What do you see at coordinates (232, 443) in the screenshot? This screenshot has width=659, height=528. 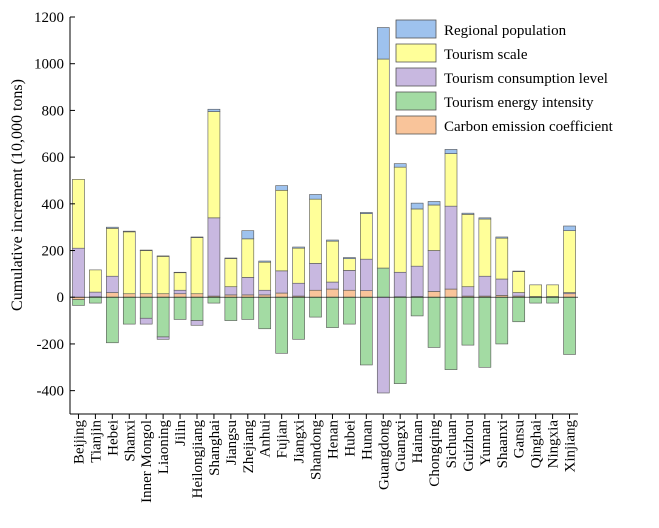 I see `x-category-label: Jiangsu` at bounding box center [232, 443].